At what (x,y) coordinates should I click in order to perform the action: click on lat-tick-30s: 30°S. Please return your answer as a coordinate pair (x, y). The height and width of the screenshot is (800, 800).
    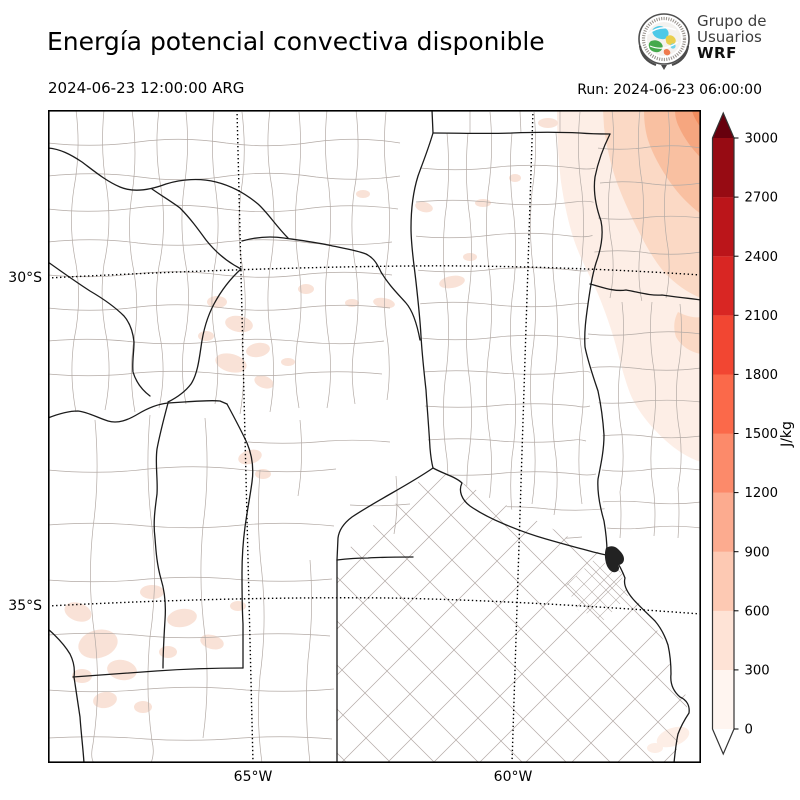
    Looking at the image, I should click on (25, 278).